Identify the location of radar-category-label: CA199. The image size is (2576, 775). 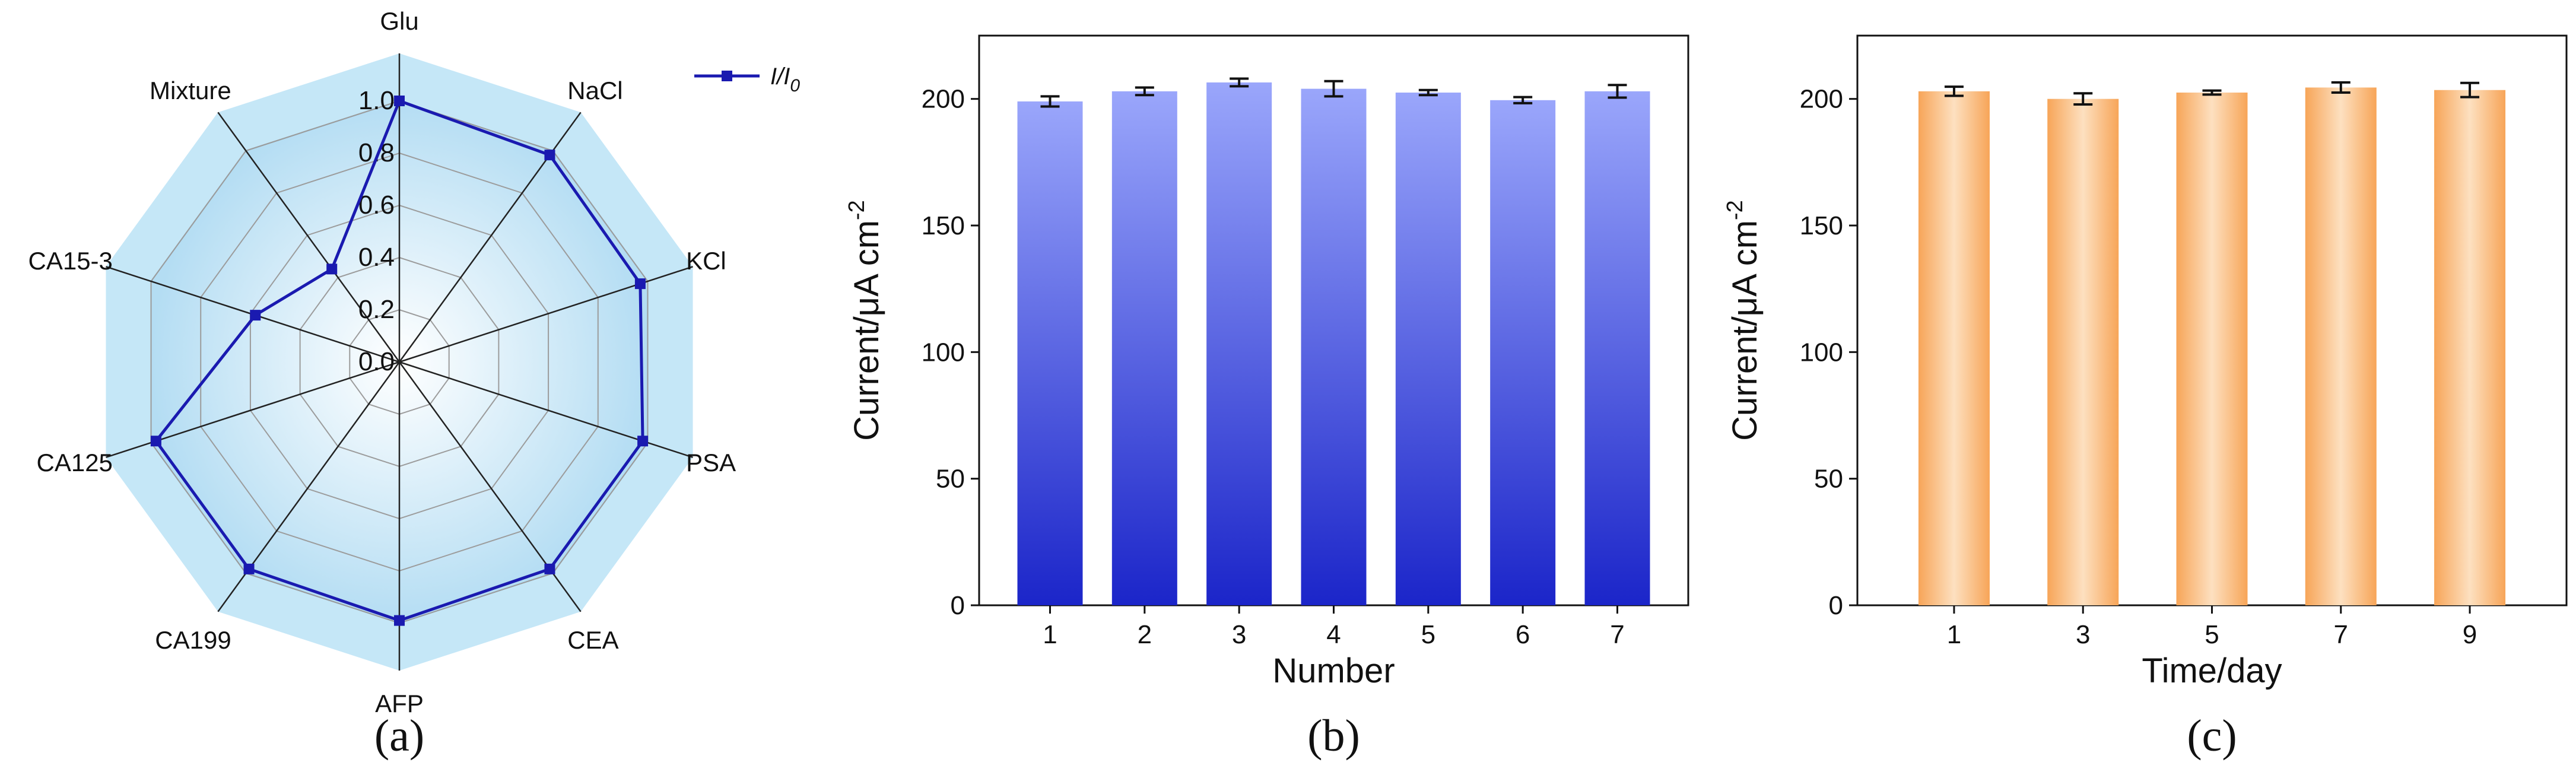
(193, 640).